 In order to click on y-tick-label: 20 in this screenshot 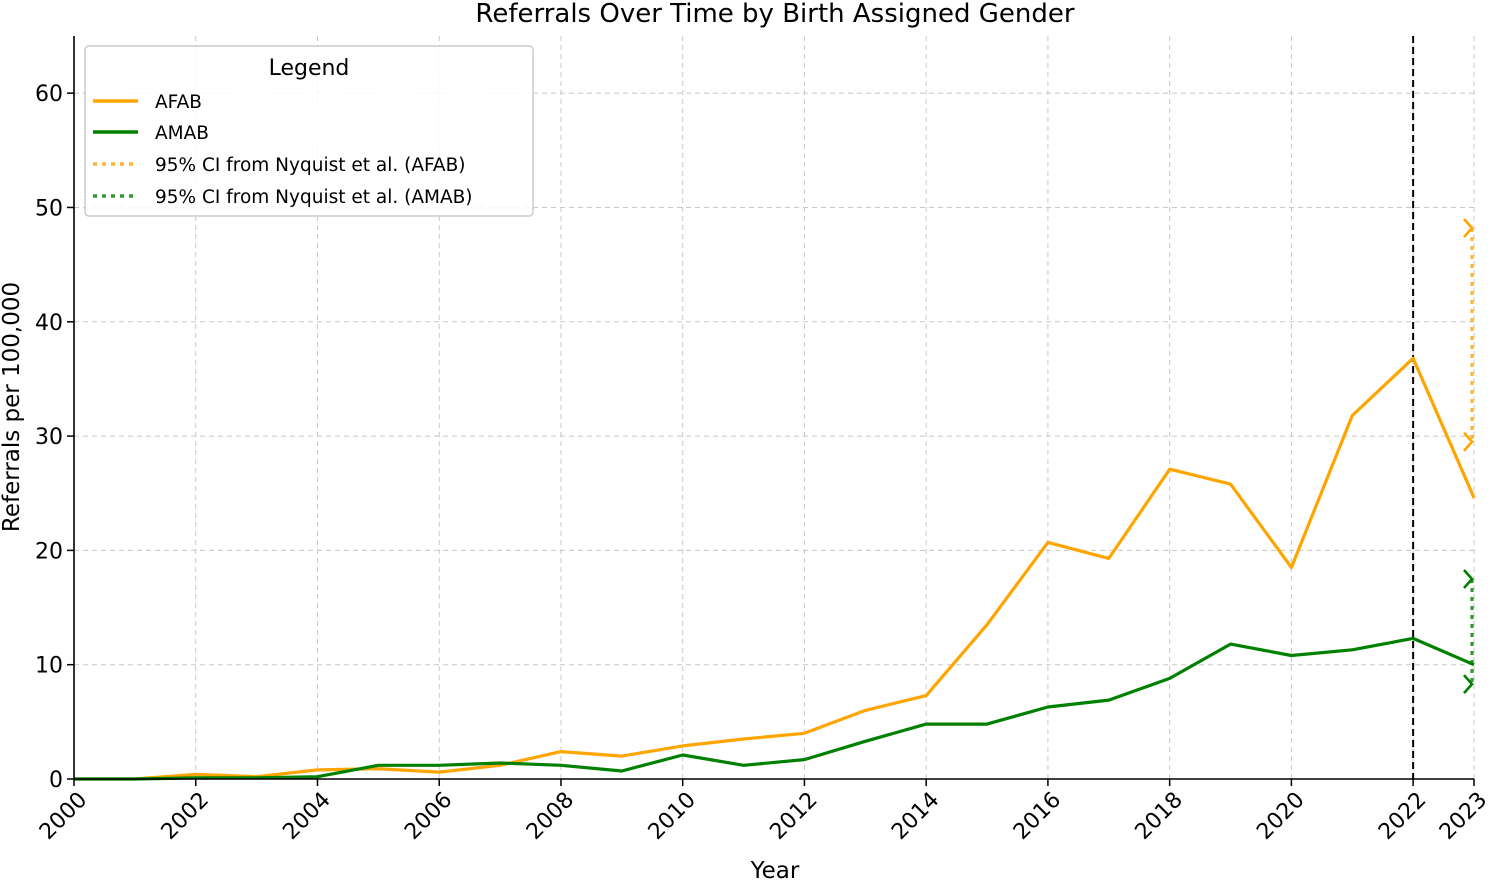, I will do `click(49, 551)`.